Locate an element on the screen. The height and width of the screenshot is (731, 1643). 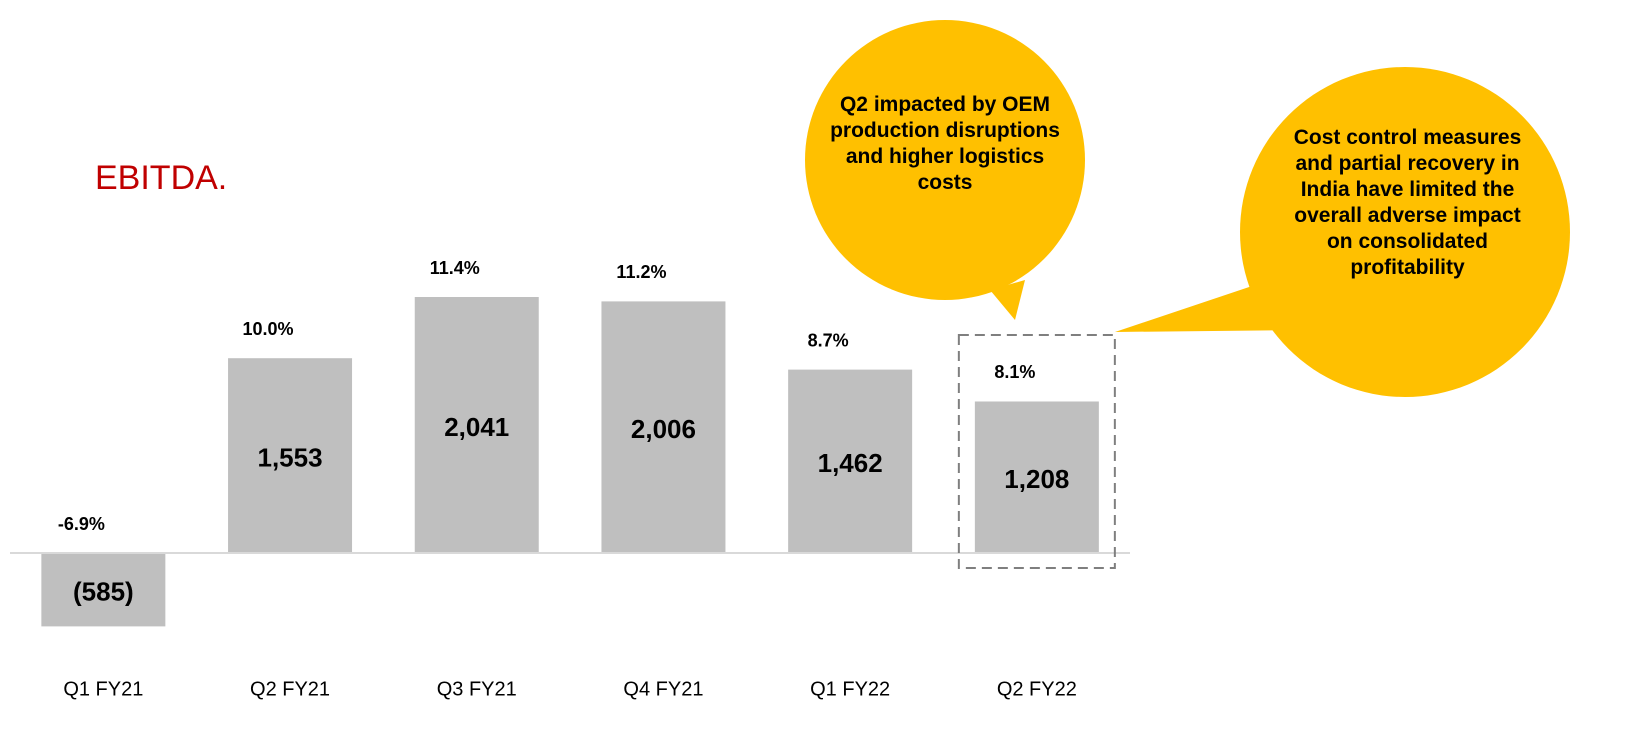
x-tick-label: Q2 FY21 is located at coordinates (290, 689).